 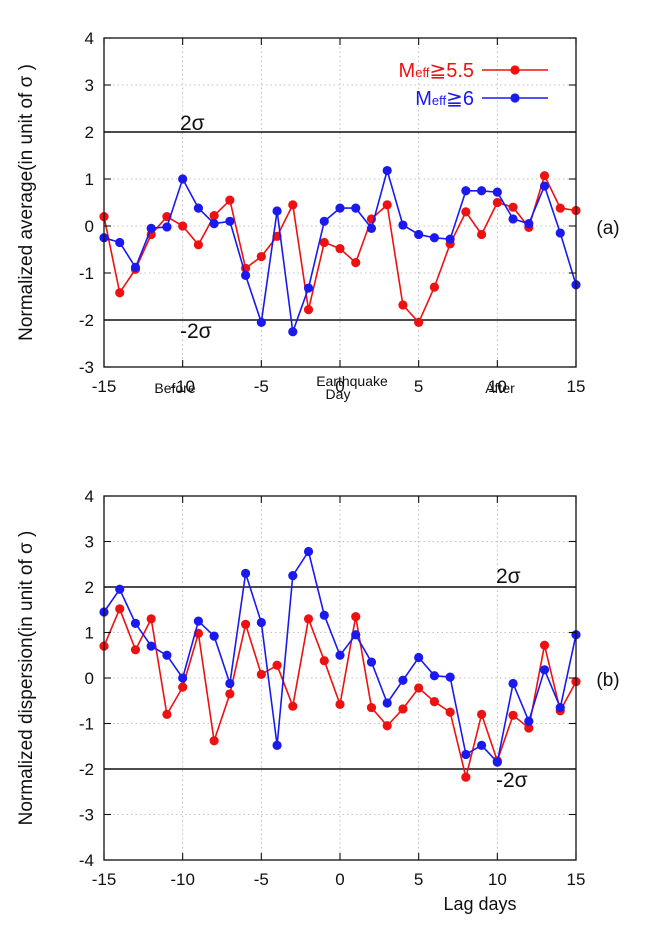 What do you see at coordinates (26, 202) in the screenshot?
I see `y-axis-label: Normalized average(in unit of σ )` at bounding box center [26, 202].